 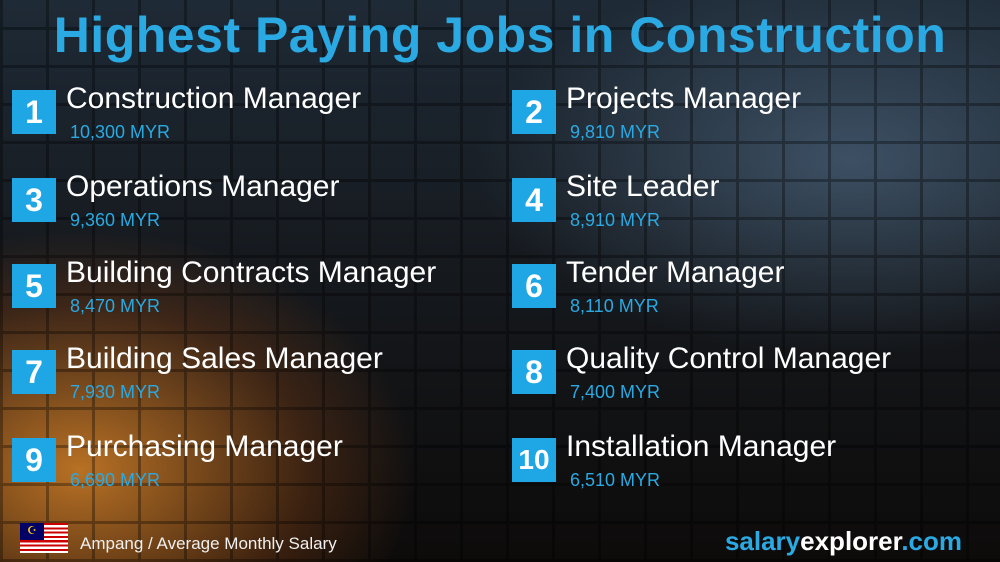 I want to click on rank-badge: 1, so click(x=34, y=112).